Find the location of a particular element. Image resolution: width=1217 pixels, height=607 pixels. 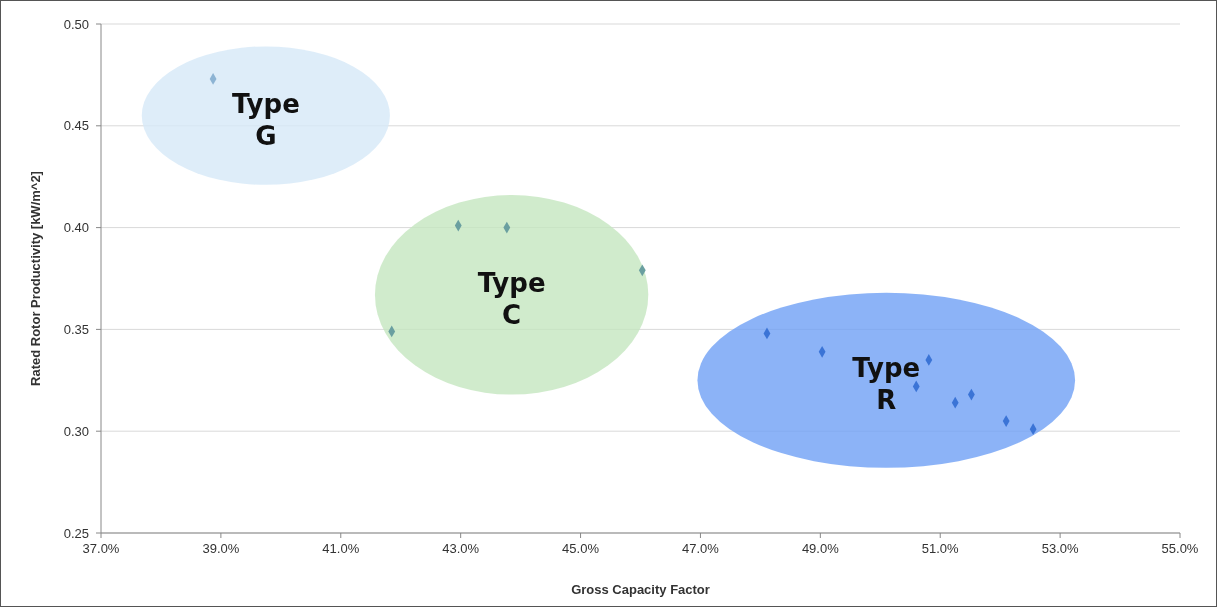

series-label: Type C is located at coordinates (511, 298).